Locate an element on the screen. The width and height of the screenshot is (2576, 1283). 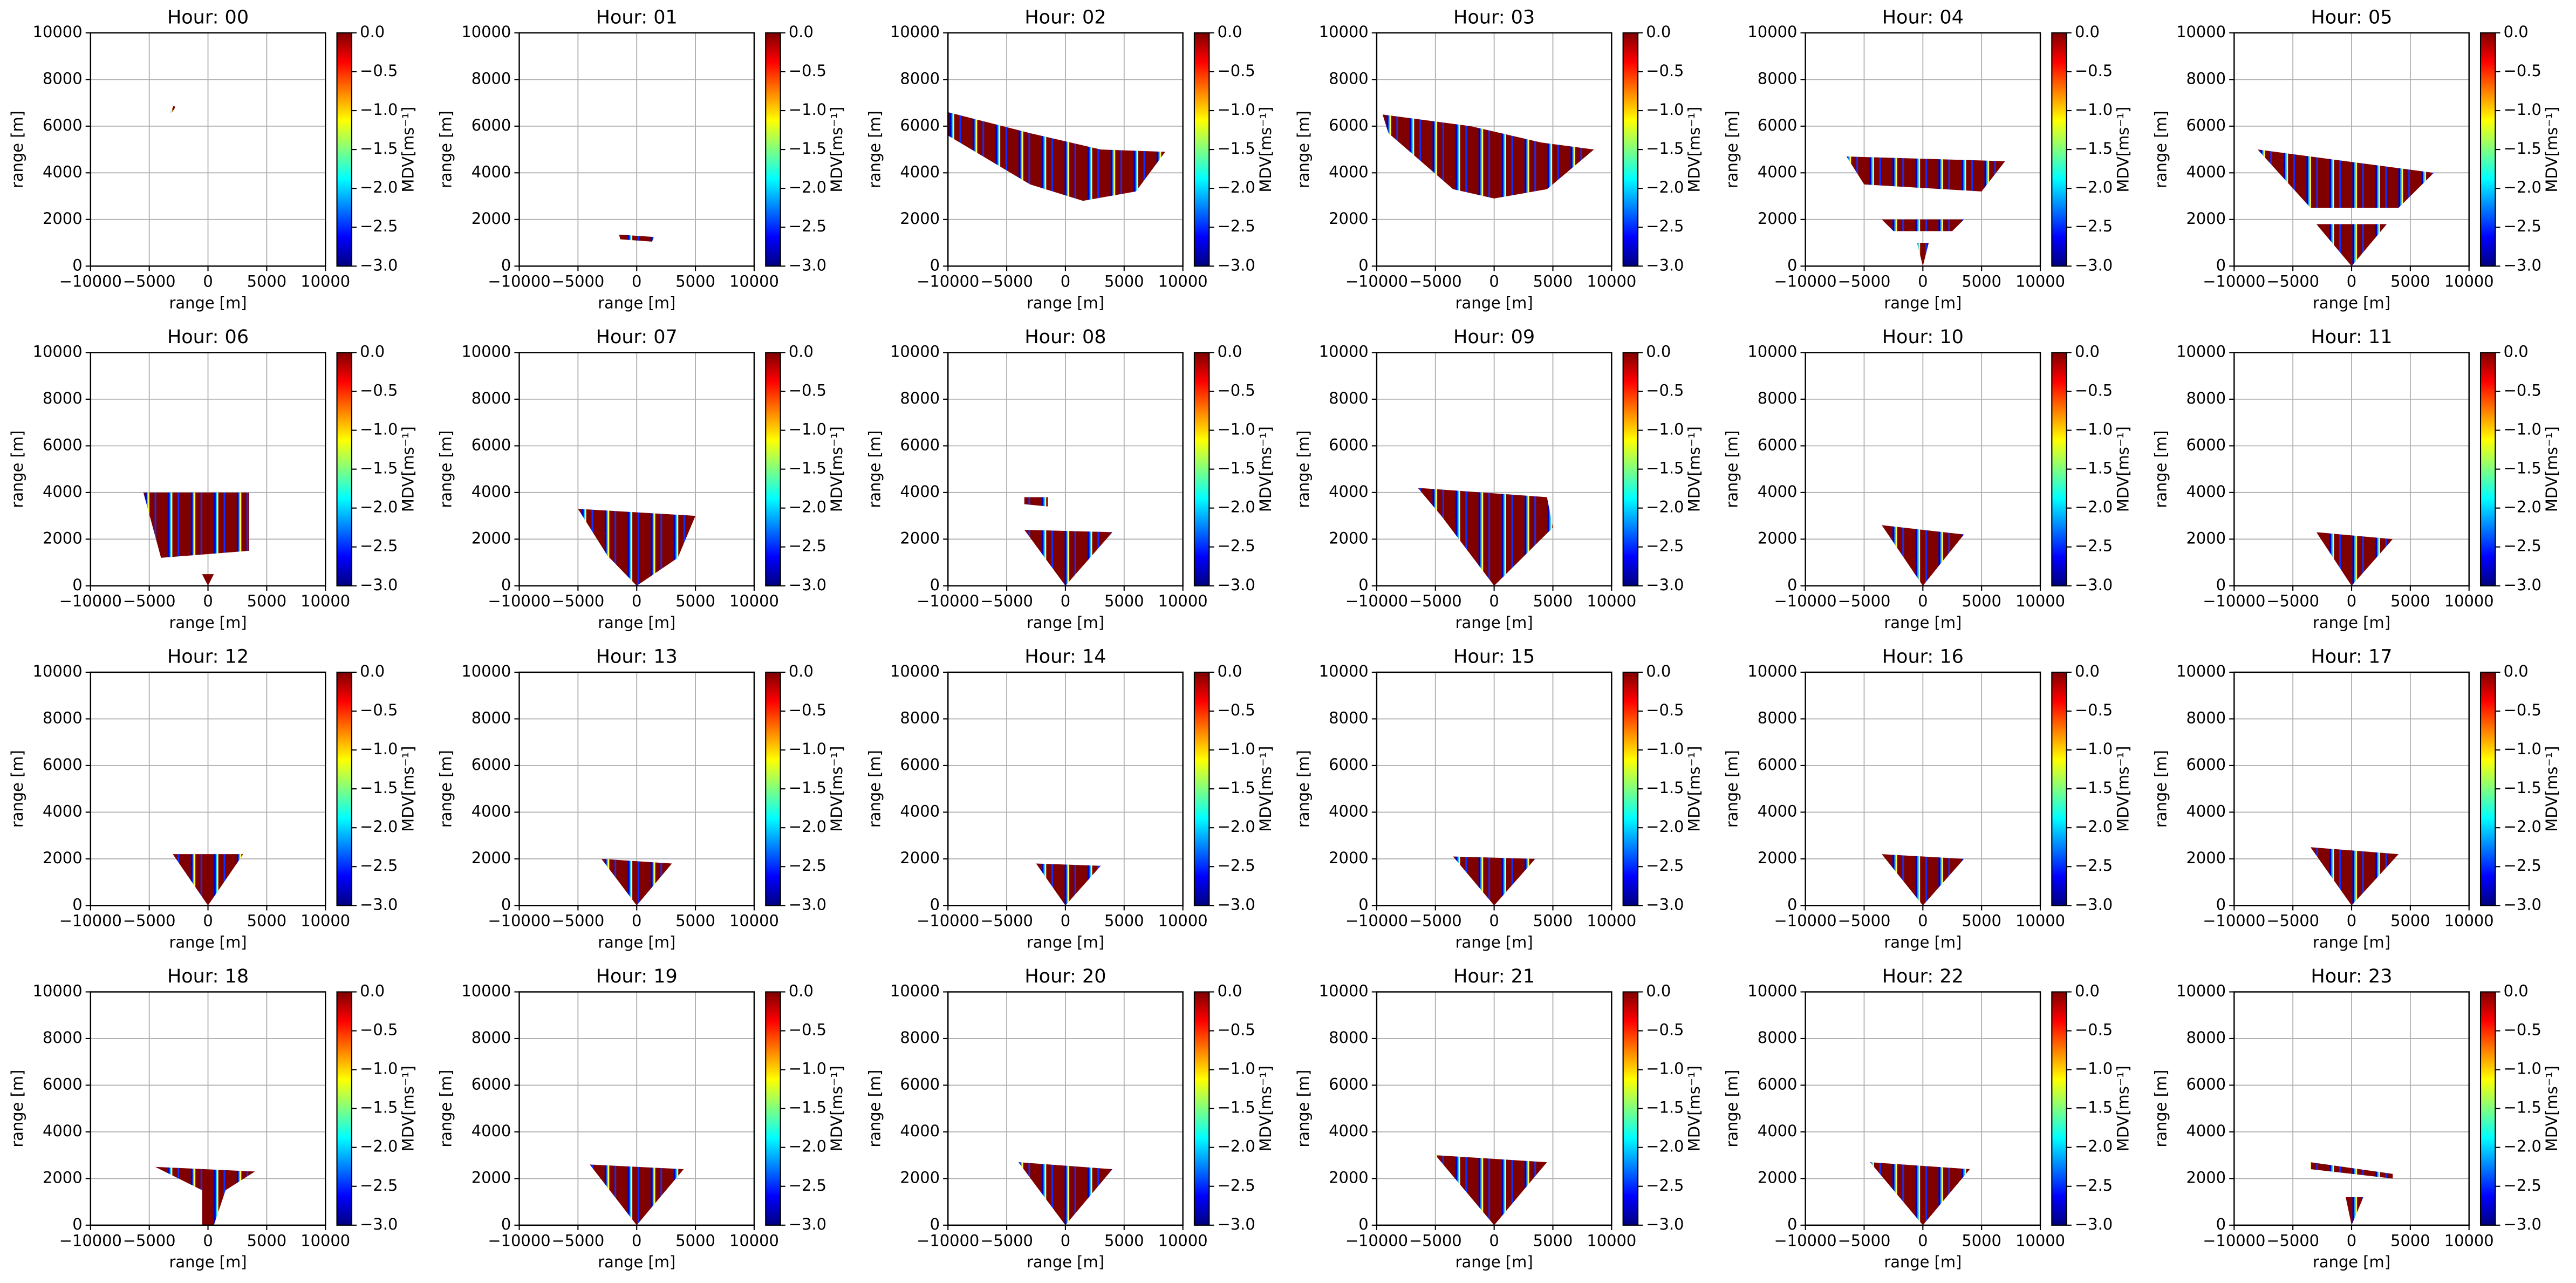
chart-title: Hour: 00 is located at coordinates (208, 17).